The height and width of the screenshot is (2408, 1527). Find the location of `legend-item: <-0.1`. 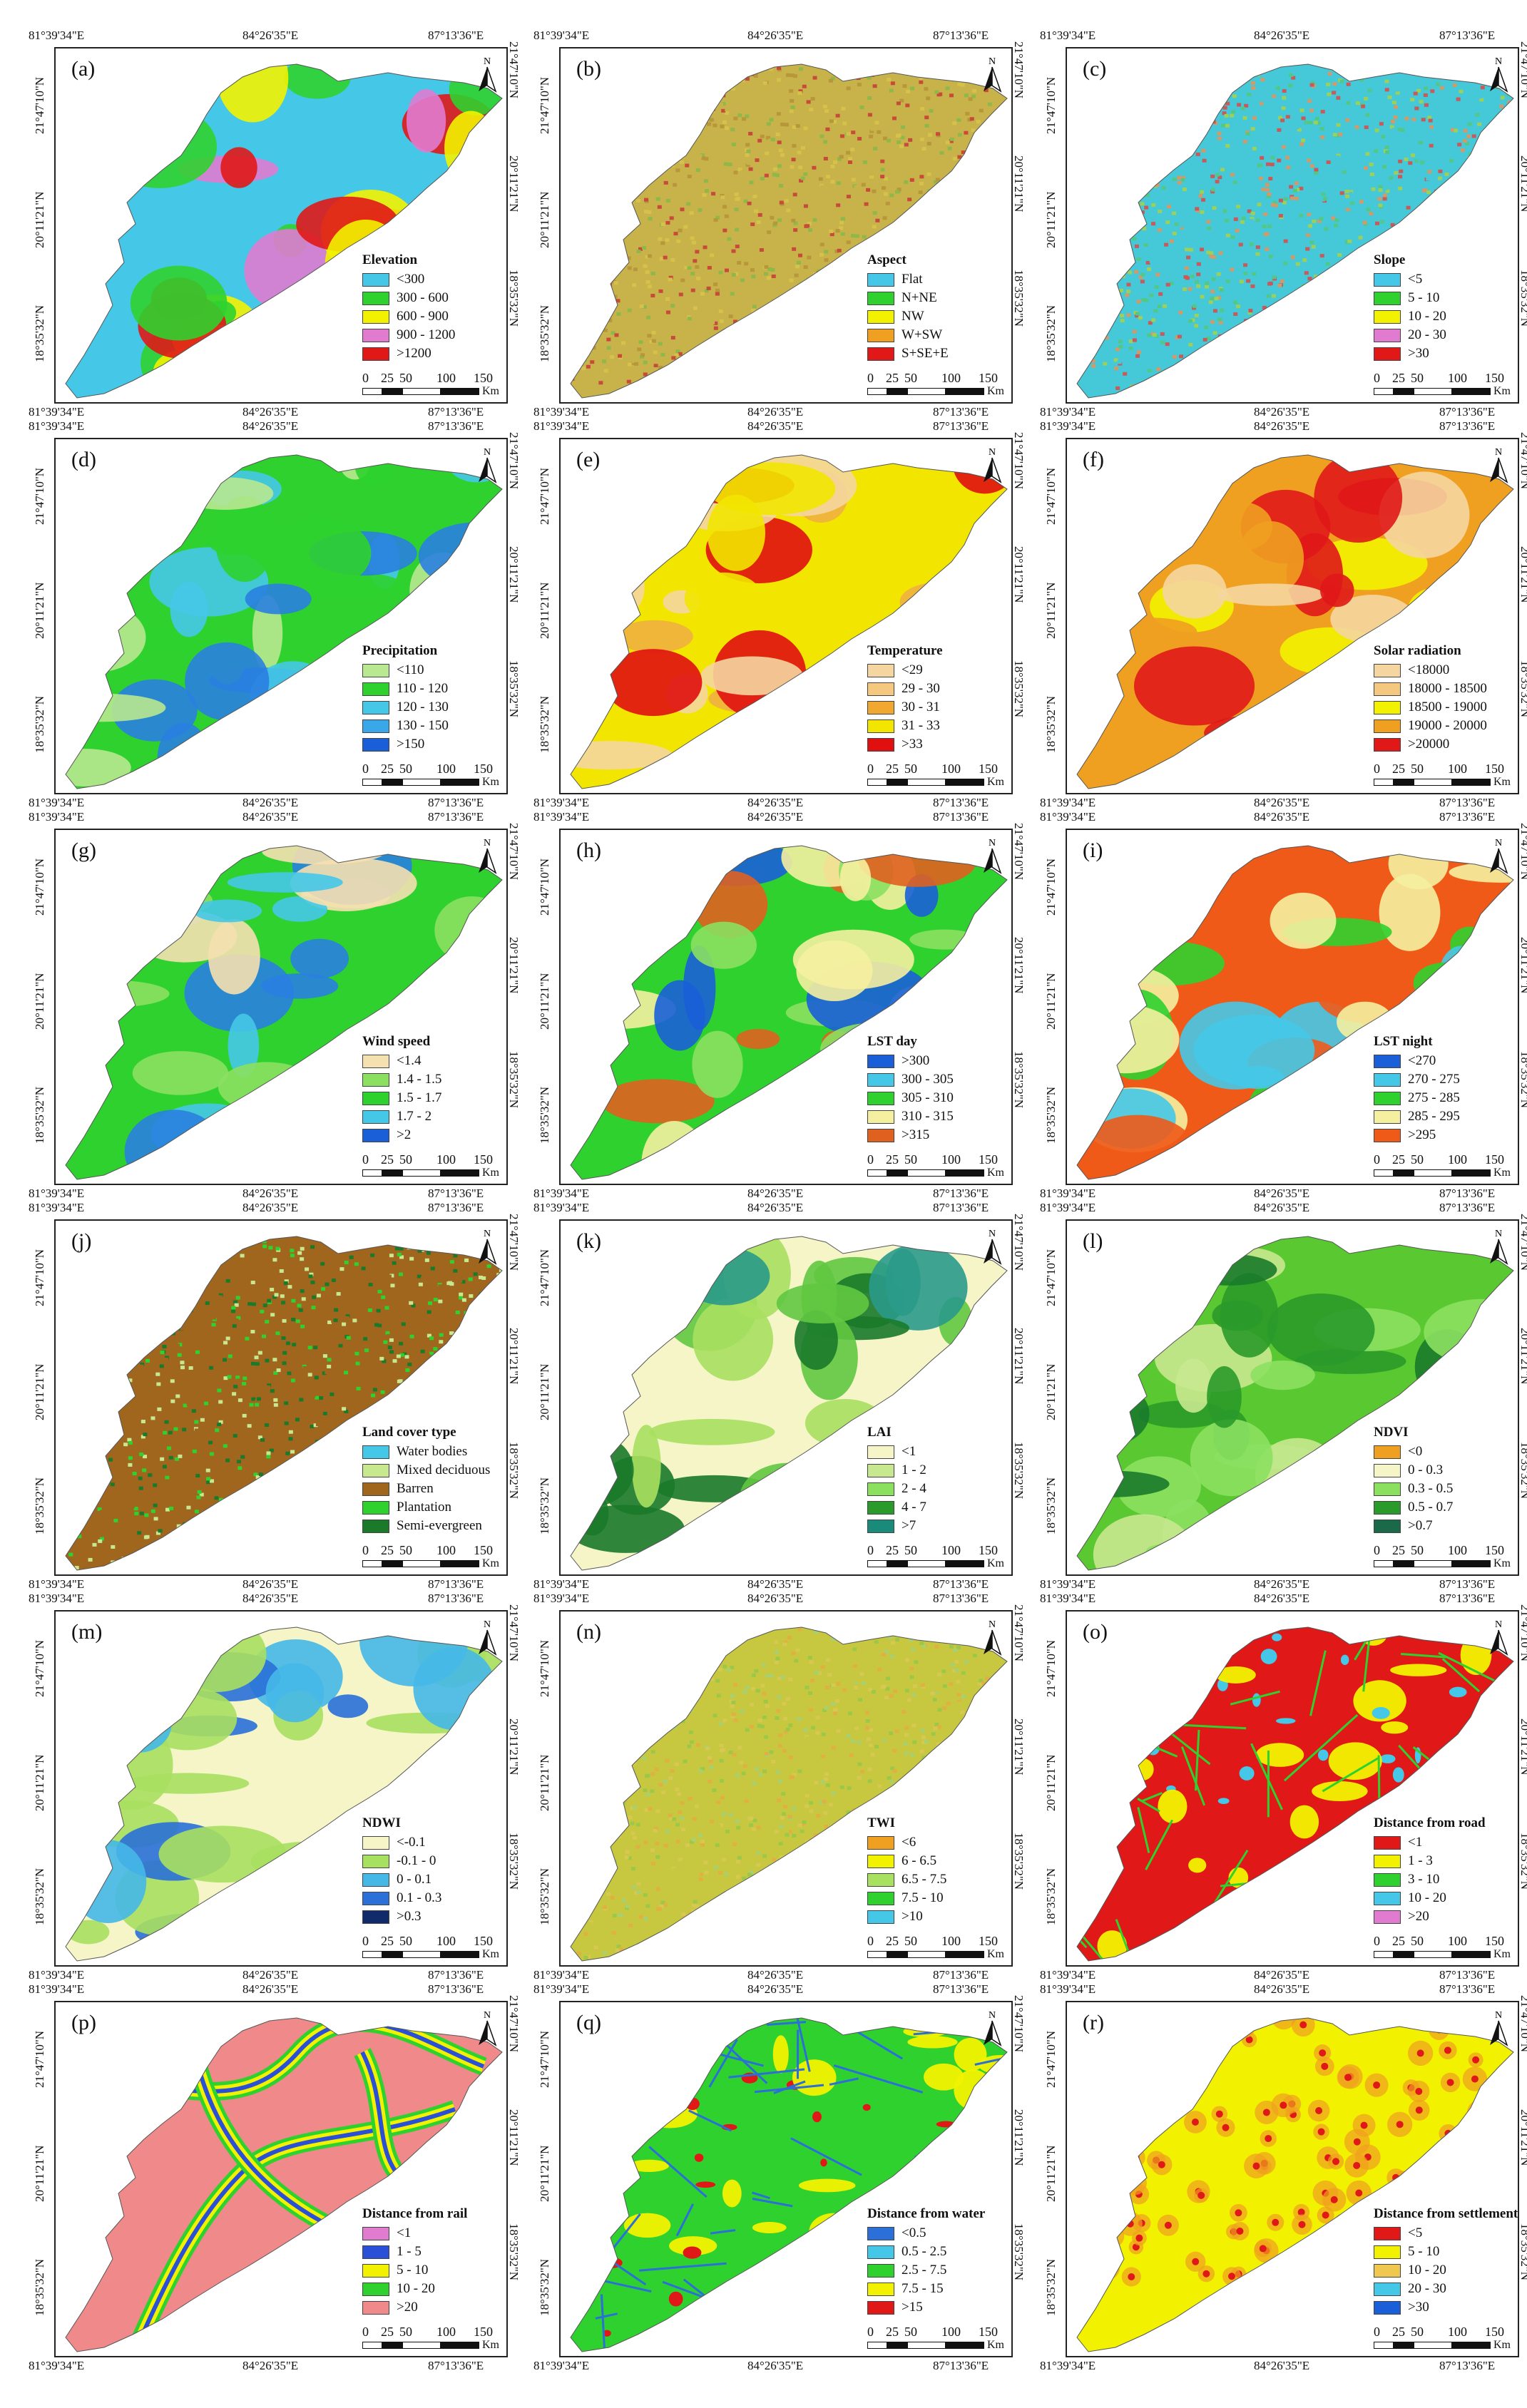

legend-item: <-0.1 is located at coordinates (433, 1842).